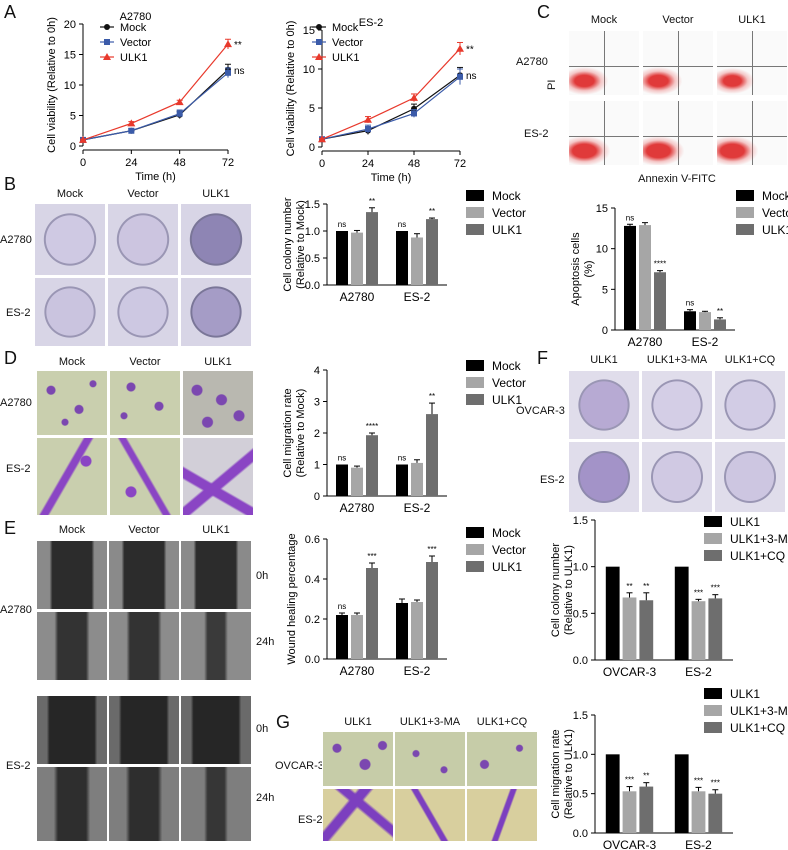  I want to click on panel-g-row-es2: ES-2, so click(310, 820).